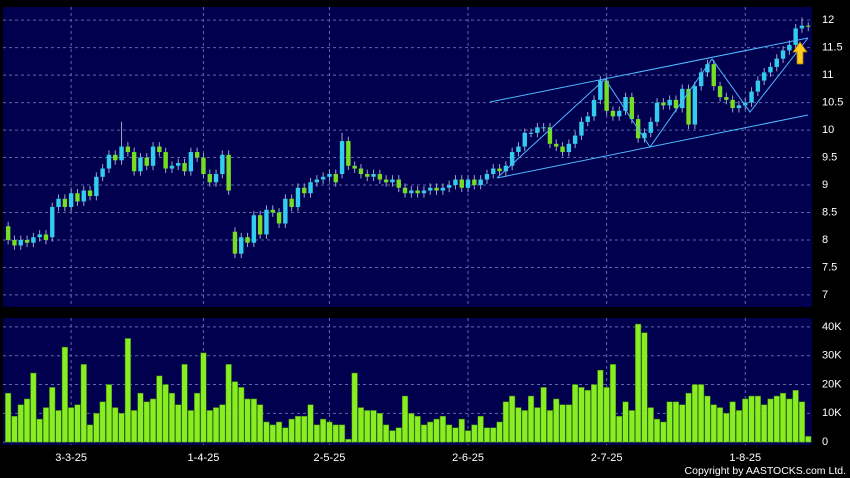  I want to click on channel-upper, so click(649, 70).